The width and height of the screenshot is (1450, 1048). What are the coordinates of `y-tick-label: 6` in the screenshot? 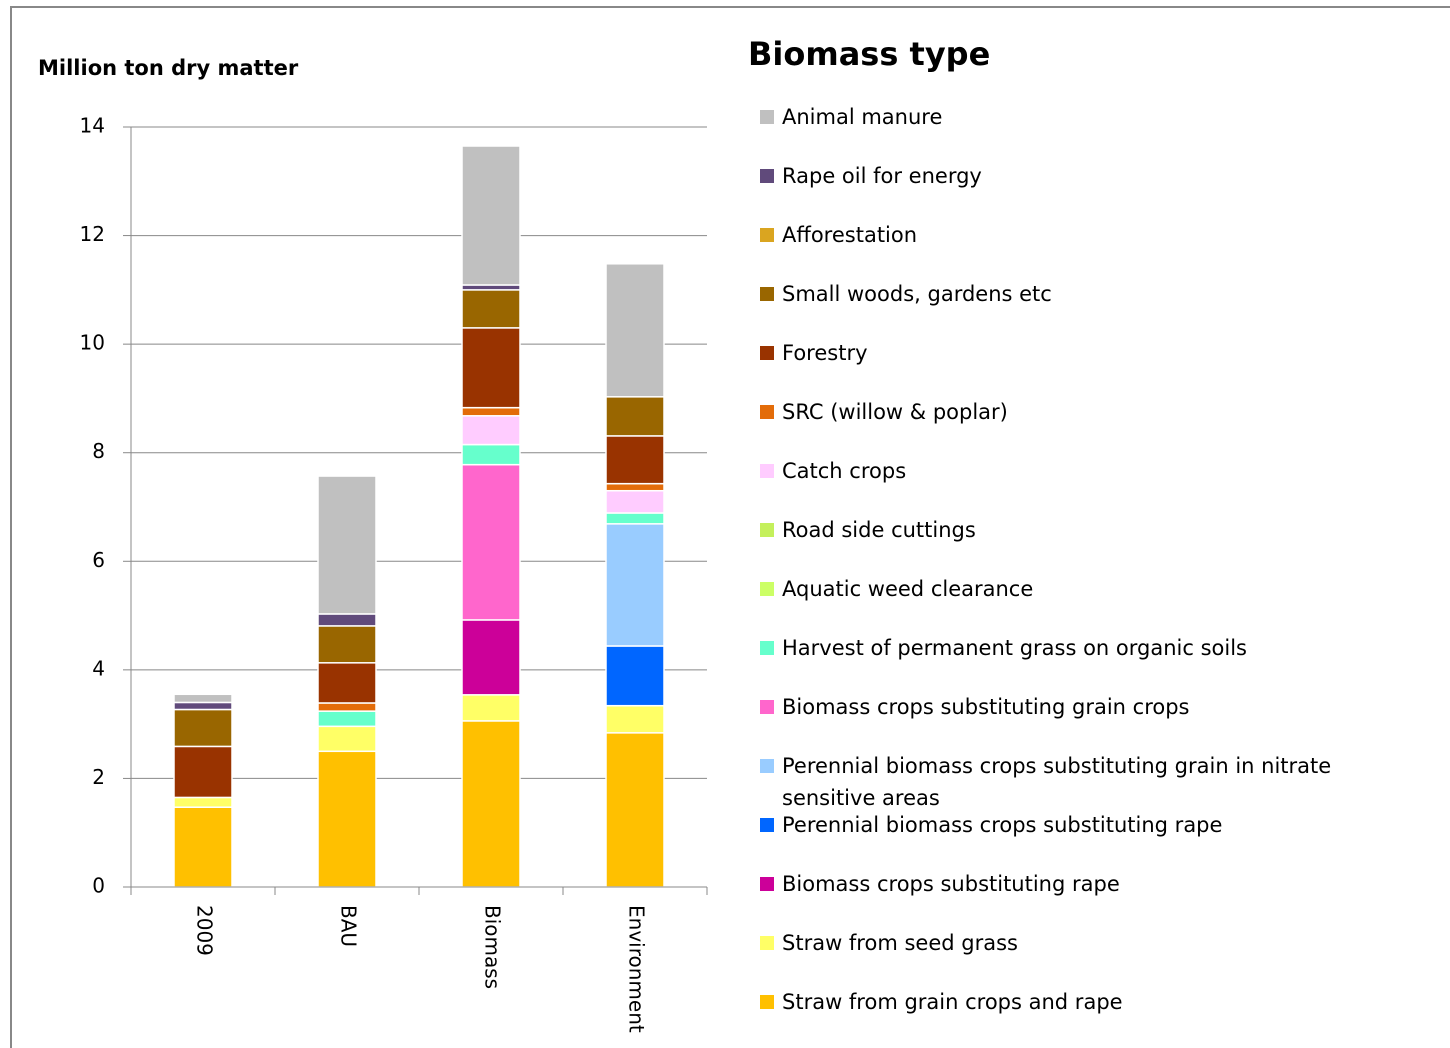 It's located at (98, 560).